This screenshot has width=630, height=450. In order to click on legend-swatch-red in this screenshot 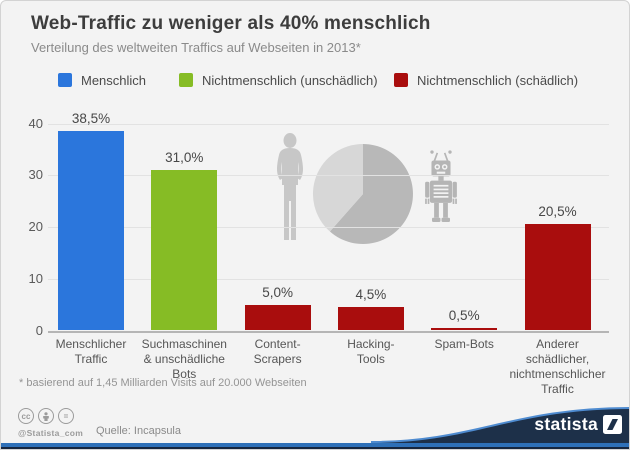, I will do `click(401, 80)`.